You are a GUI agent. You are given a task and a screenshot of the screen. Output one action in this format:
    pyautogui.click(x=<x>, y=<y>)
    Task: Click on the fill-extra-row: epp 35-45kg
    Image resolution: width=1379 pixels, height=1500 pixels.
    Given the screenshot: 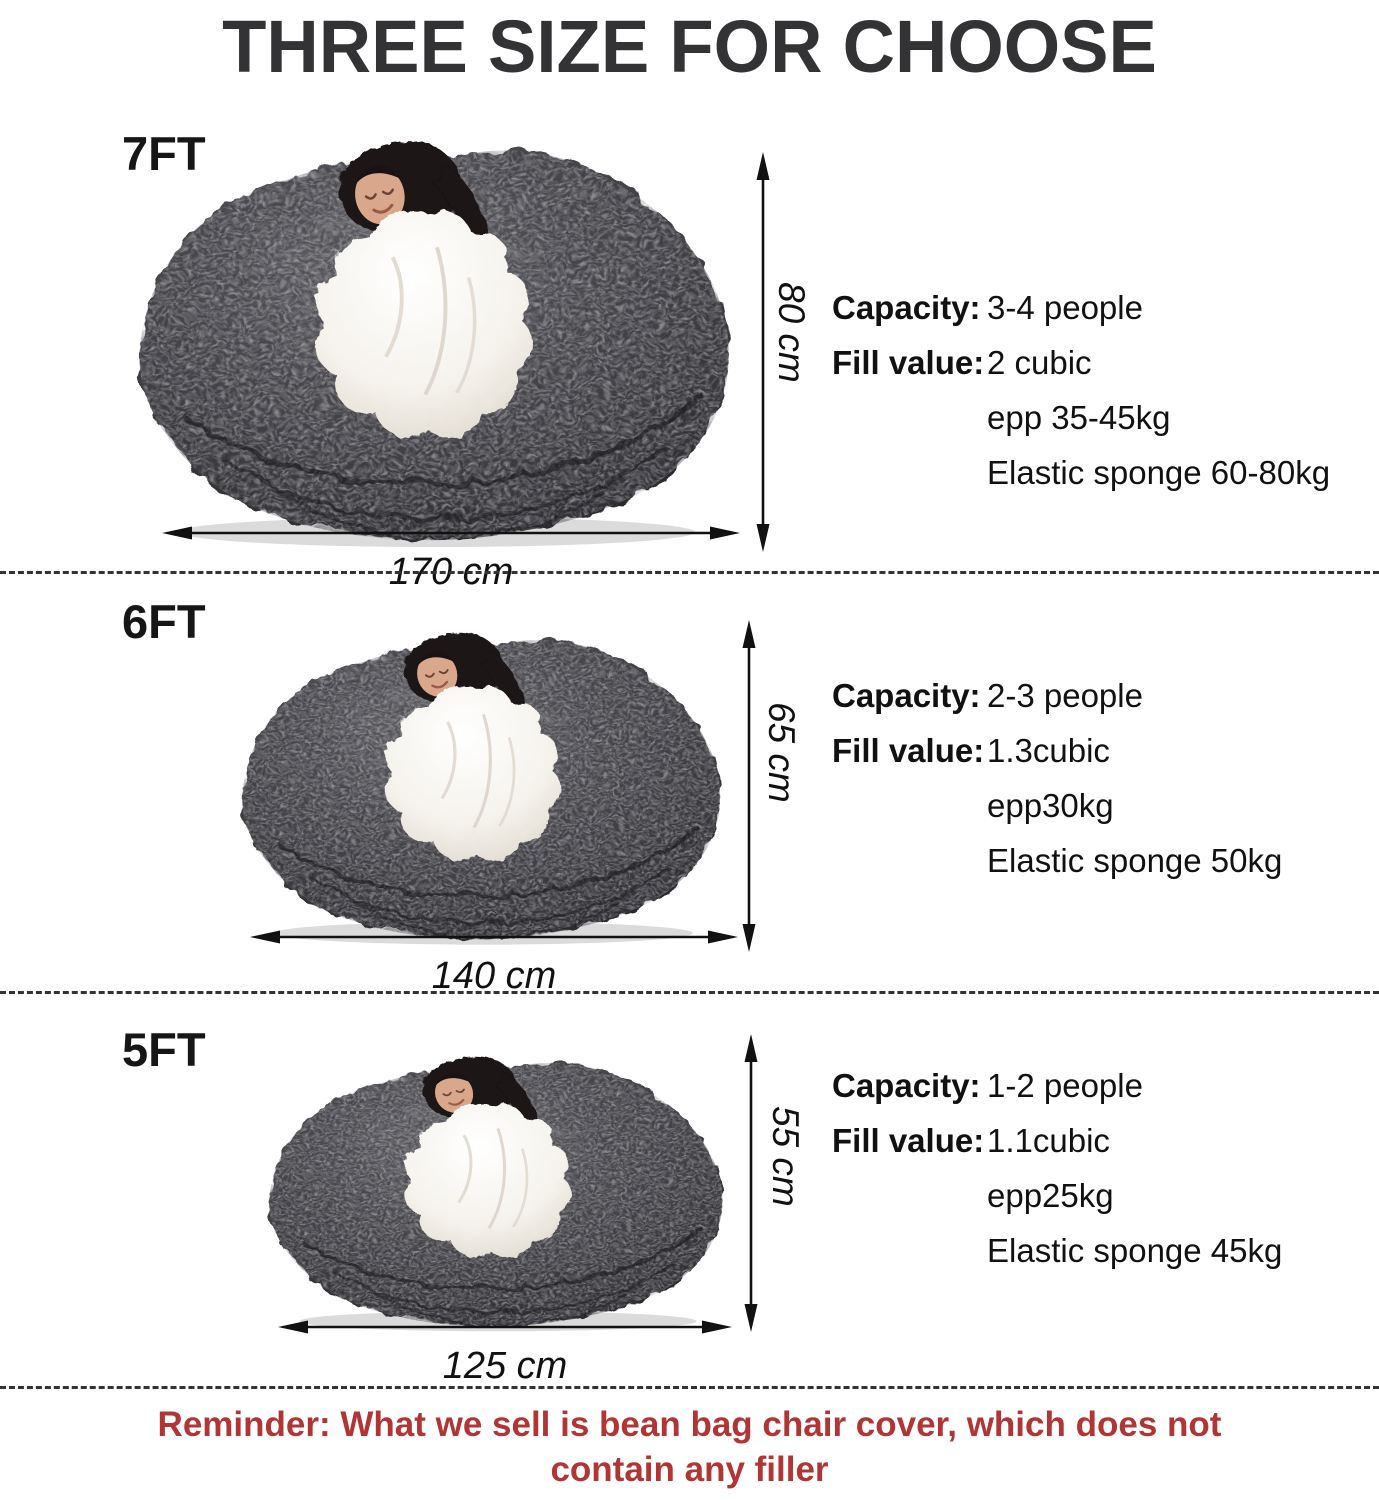 What is the action you would take?
    pyautogui.click(x=1081, y=417)
    